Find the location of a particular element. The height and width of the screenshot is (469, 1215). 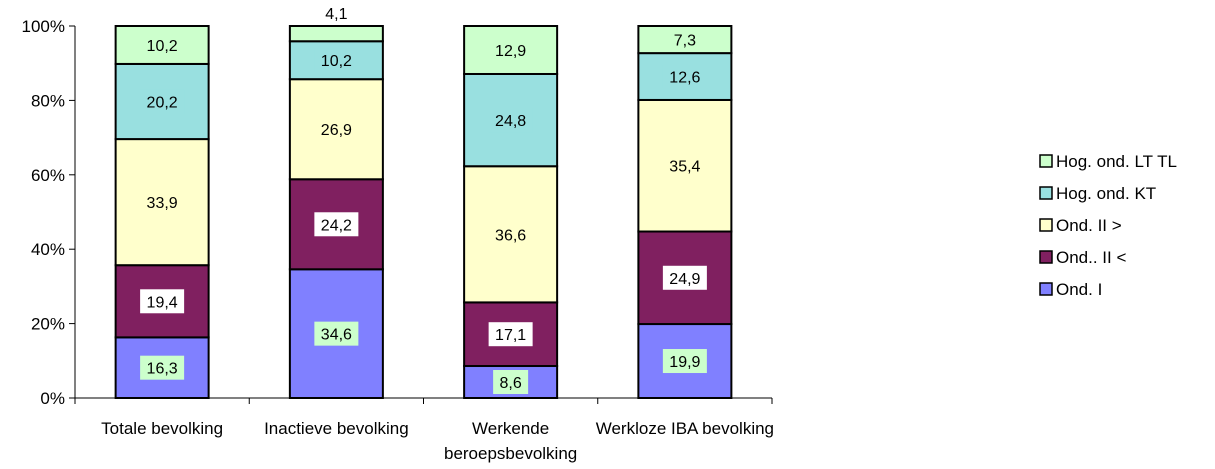

category-label: Inactieve bevolking is located at coordinates (336, 428).